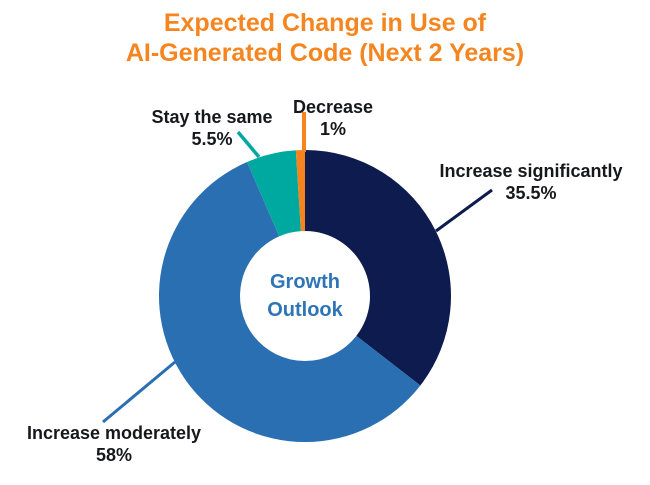  I want to click on donut-center-label-line1: Growth, so click(304, 282).